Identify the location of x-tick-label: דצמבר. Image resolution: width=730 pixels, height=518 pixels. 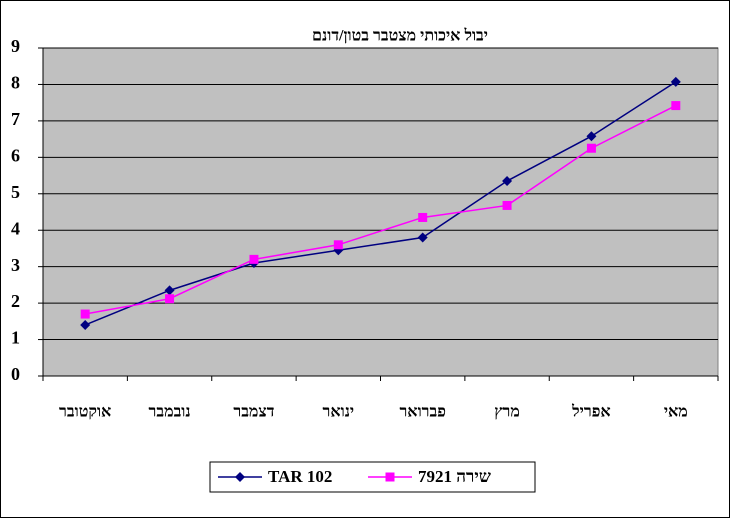
(253, 412).